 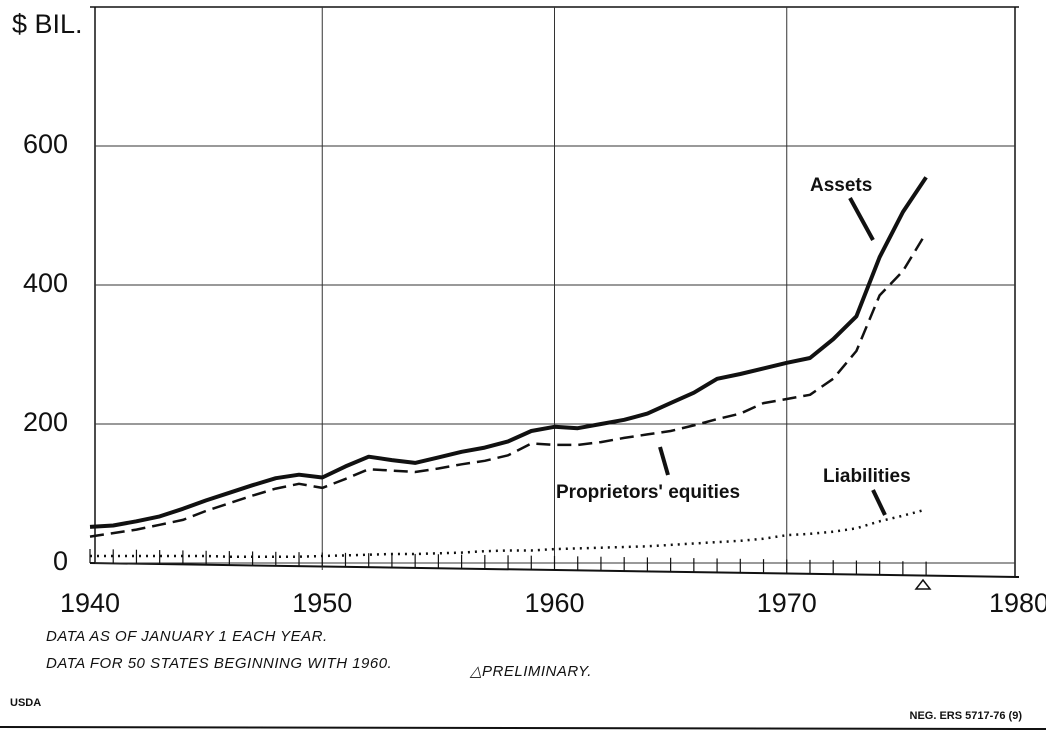 I want to click on y-tick-label: 200, so click(x=45, y=422).